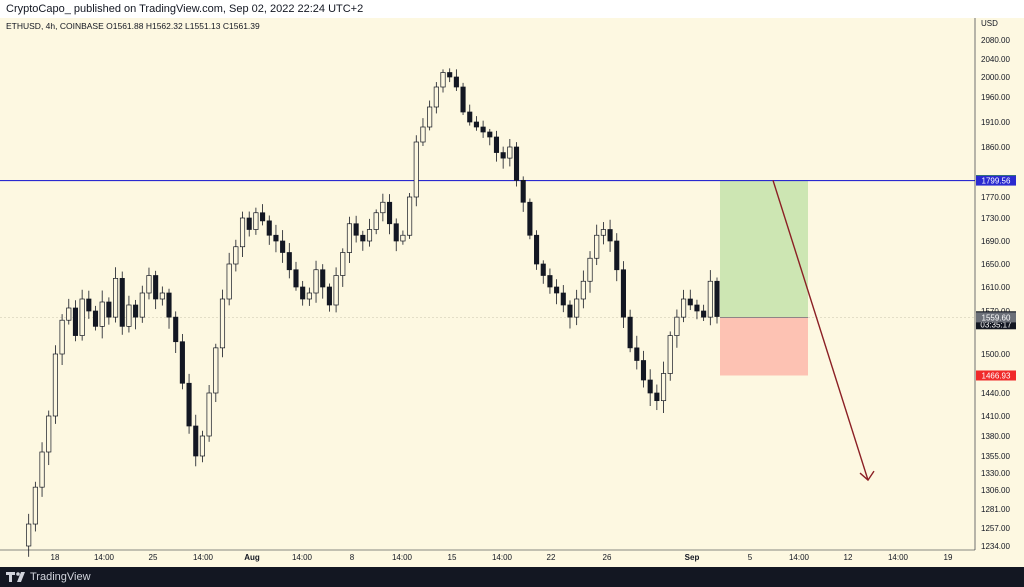 The height and width of the screenshot is (587, 1024). What do you see at coordinates (948, 557) in the screenshot?
I see `time-tick-label: 19` at bounding box center [948, 557].